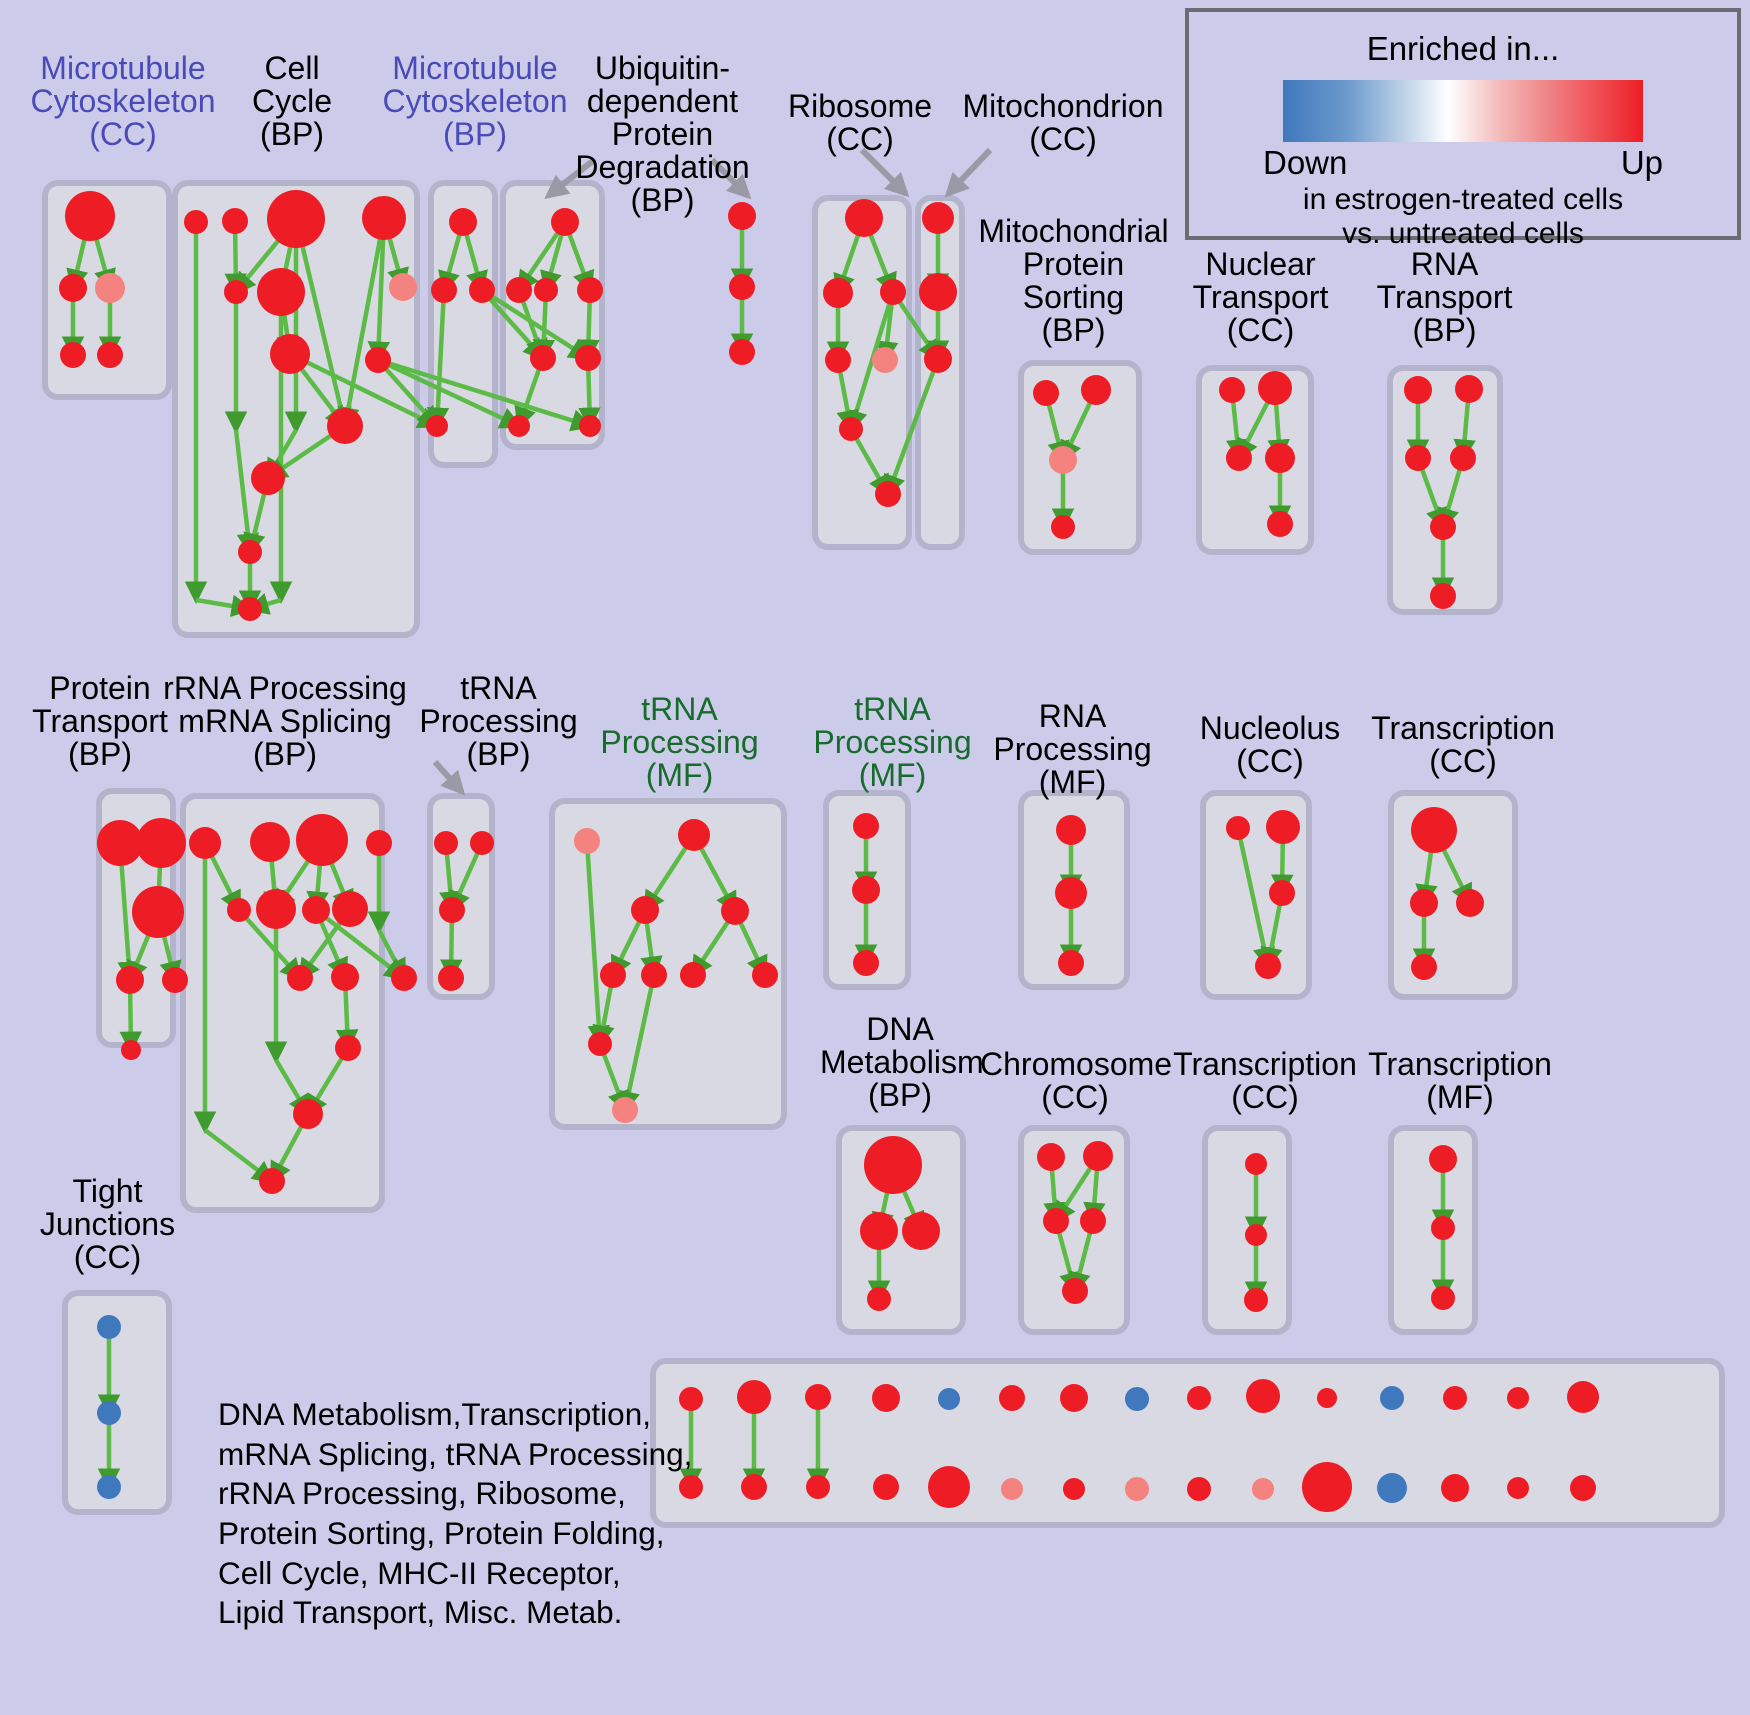 This screenshot has width=1750, height=1715. Describe the element at coordinates (668, 964) in the screenshot. I see `cluster-box-trna-processing-mf-large` at that location.